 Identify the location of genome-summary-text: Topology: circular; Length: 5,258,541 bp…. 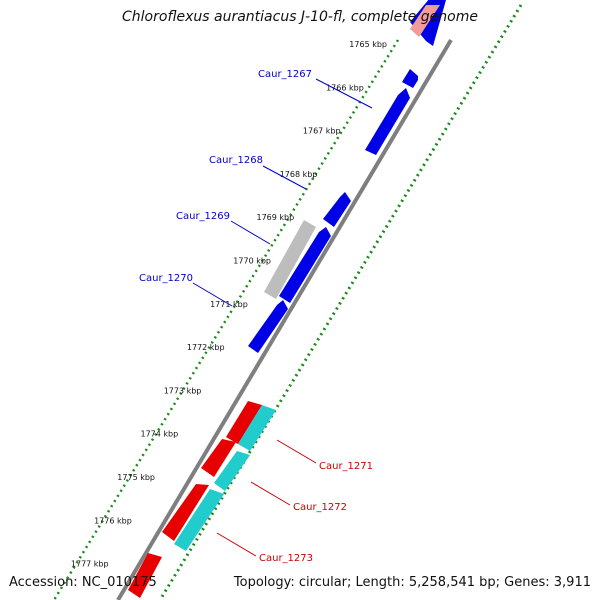
(412, 582).